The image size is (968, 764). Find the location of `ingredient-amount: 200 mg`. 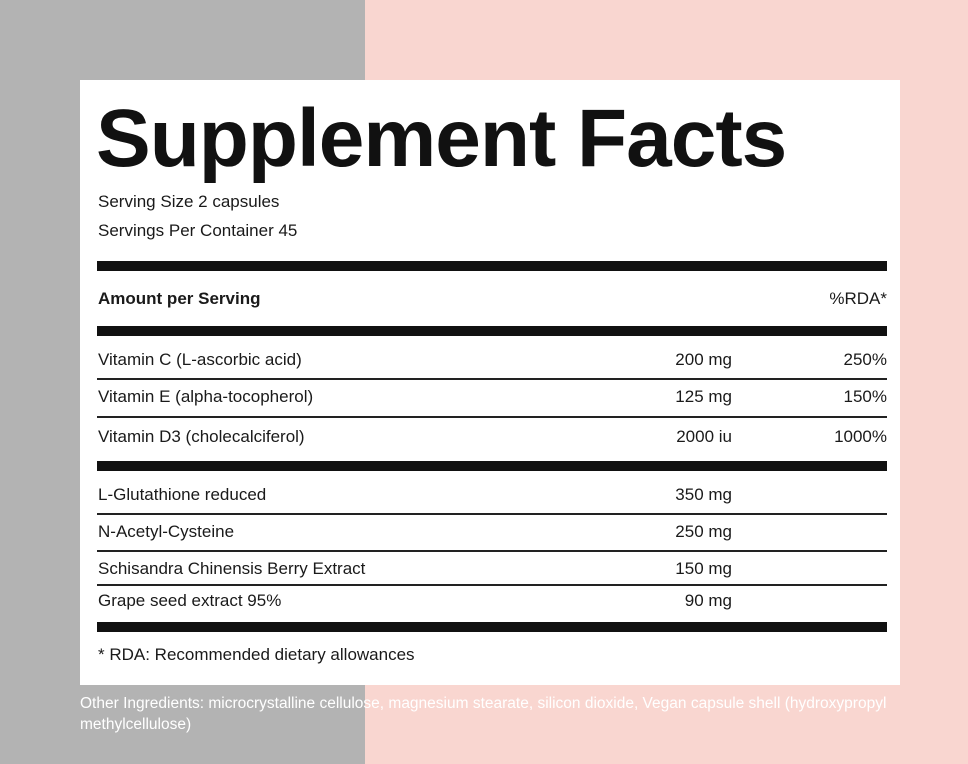

ingredient-amount: 200 mg is located at coordinates (703, 359).